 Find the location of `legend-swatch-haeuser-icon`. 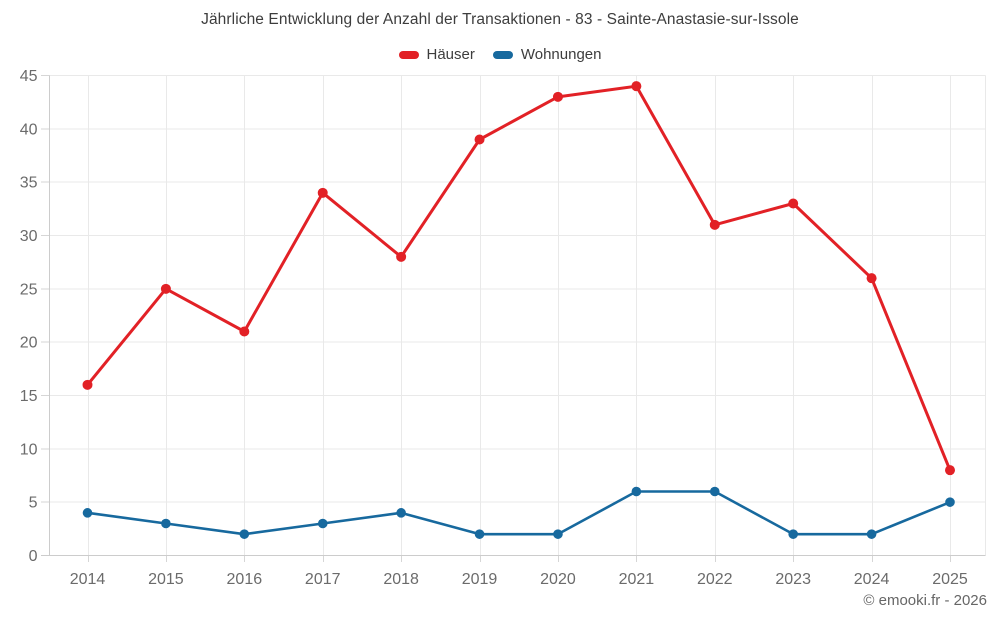

legend-swatch-haeuser-icon is located at coordinates (408, 54).